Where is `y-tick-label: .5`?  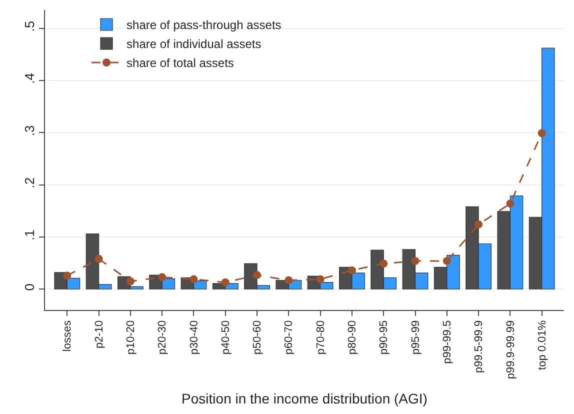
y-tick-label: .5 is located at coordinates (29, 26).